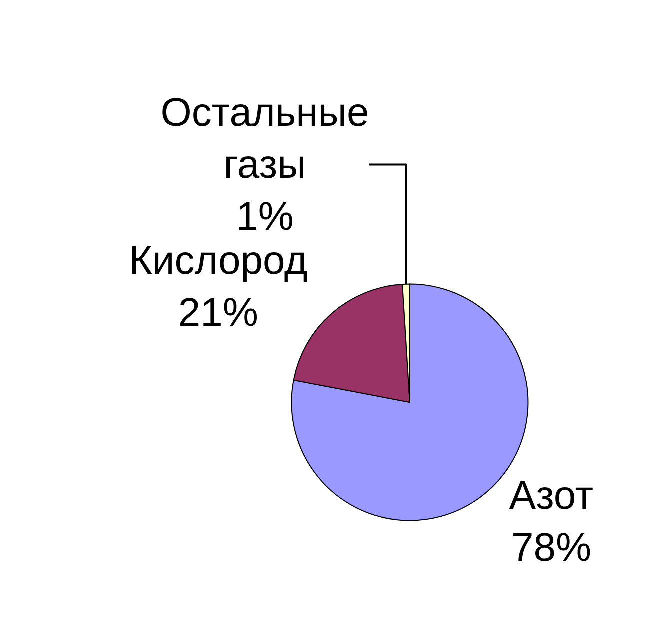 Image resolution: width=657 pixels, height=644 pixels. What do you see at coordinates (551, 548) in the screenshot?
I see `data-label: 78%` at bounding box center [551, 548].